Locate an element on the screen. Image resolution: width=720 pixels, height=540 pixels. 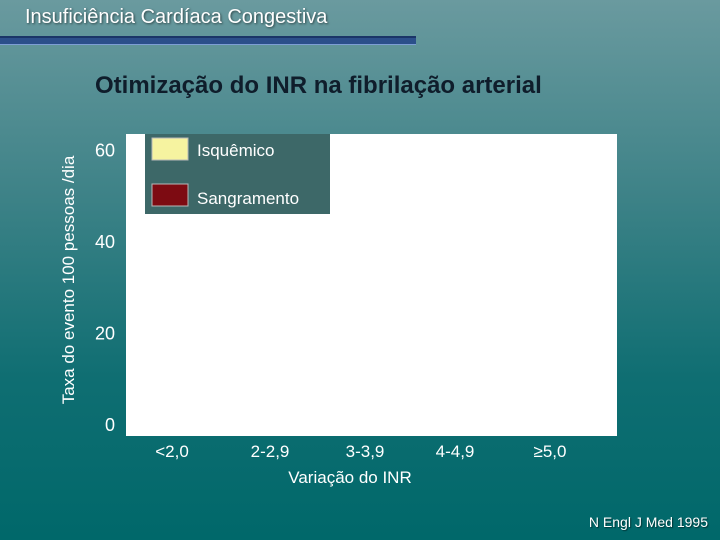
y-tick-label: 60 is located at coordinates (105, 150).